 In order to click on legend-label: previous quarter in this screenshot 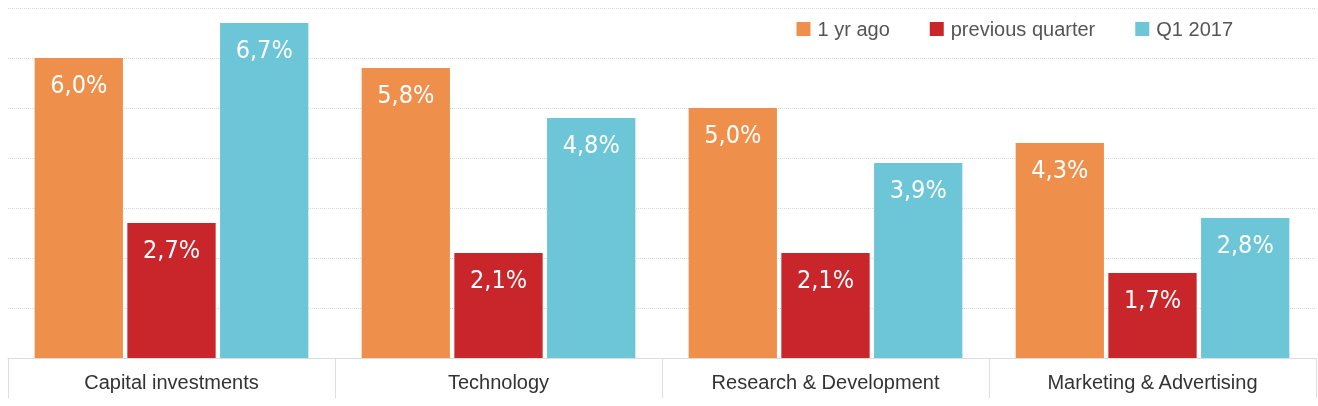, I will do `click(1023, 29)`.